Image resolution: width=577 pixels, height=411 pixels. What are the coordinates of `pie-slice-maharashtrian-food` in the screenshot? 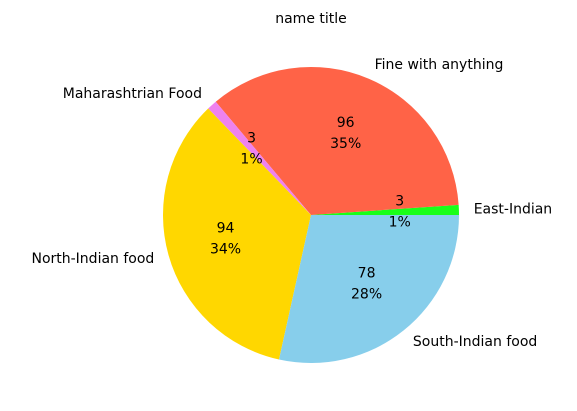 It's located at (259, 158).